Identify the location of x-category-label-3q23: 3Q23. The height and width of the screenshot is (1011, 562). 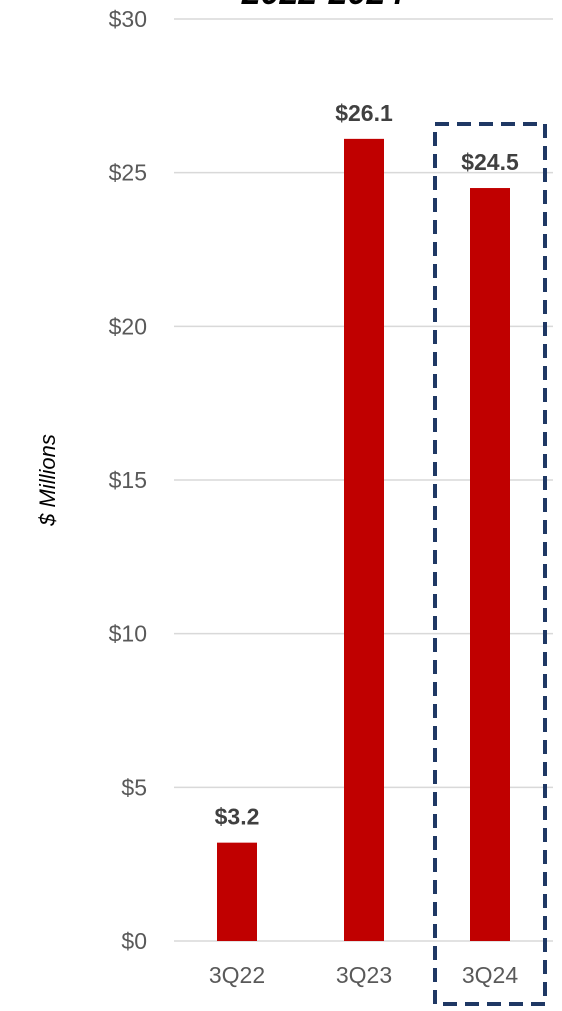
(364, 975).